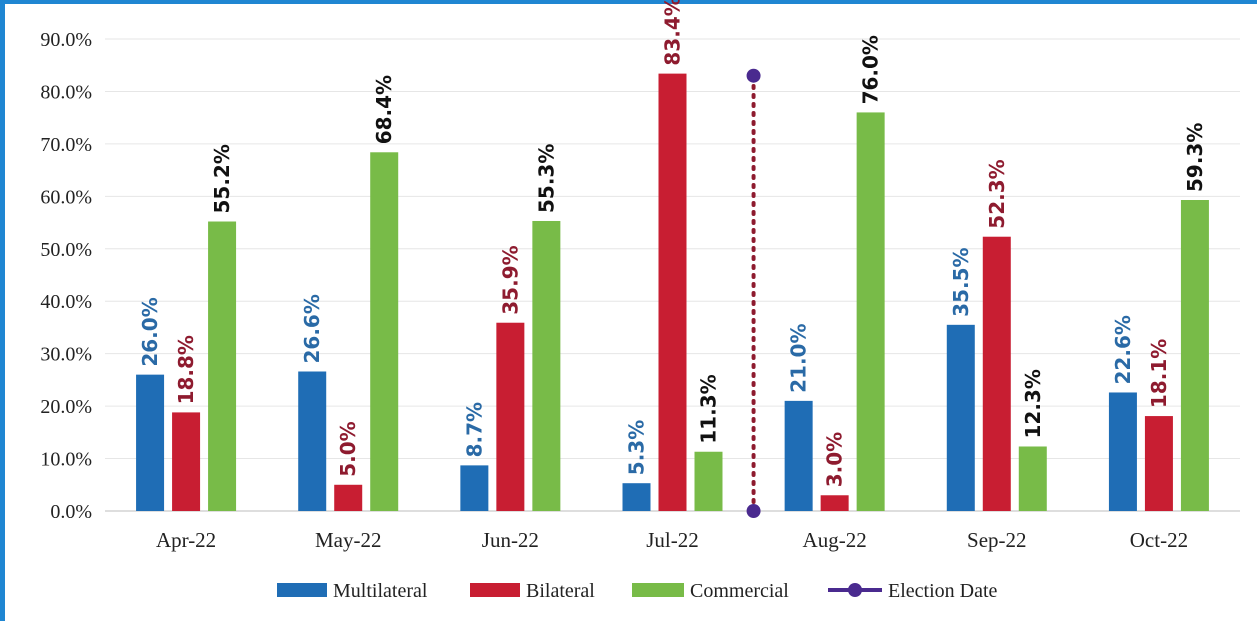 Image resolution: width=1257 pixels, height=621 pixels. Describe the element at coordinates (871, 69) in the screenshot. I see `data-label: 76.0%` at that location.